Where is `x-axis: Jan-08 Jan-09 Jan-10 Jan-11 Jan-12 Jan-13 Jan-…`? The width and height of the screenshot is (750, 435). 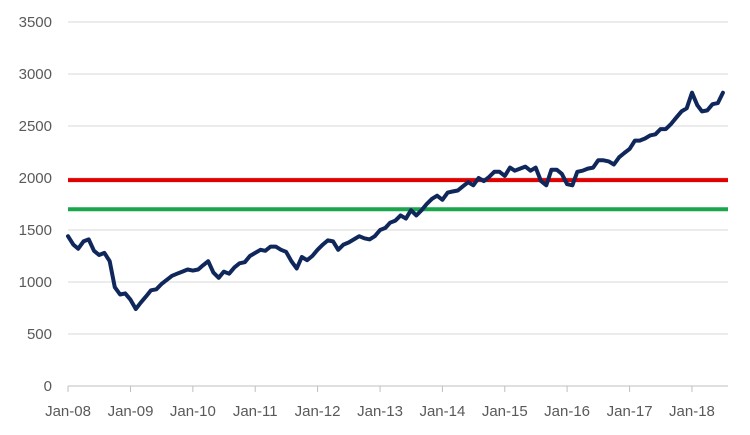
x-axis: Jan-08 Jan-09 Jan-10 Jan-11 Jan-12 Jan-13 Jan-… is located at coordinates (386, 402).